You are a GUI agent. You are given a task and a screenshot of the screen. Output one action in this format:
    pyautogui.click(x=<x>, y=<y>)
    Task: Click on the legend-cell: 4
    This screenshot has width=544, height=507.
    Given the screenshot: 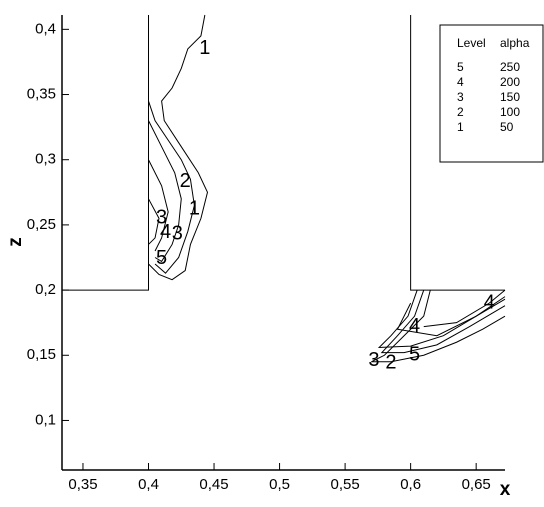 What is the action you would take?
    pyautogui.click(x=460, y=82)
    